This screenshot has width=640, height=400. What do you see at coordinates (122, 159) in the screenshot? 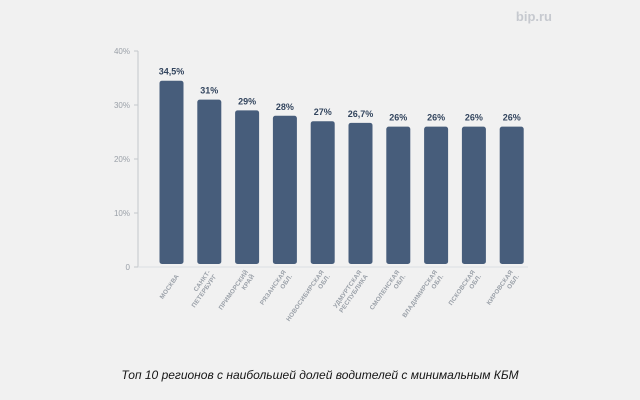
I see `y-tick-label: 20%` at bounding box center [122, 159].